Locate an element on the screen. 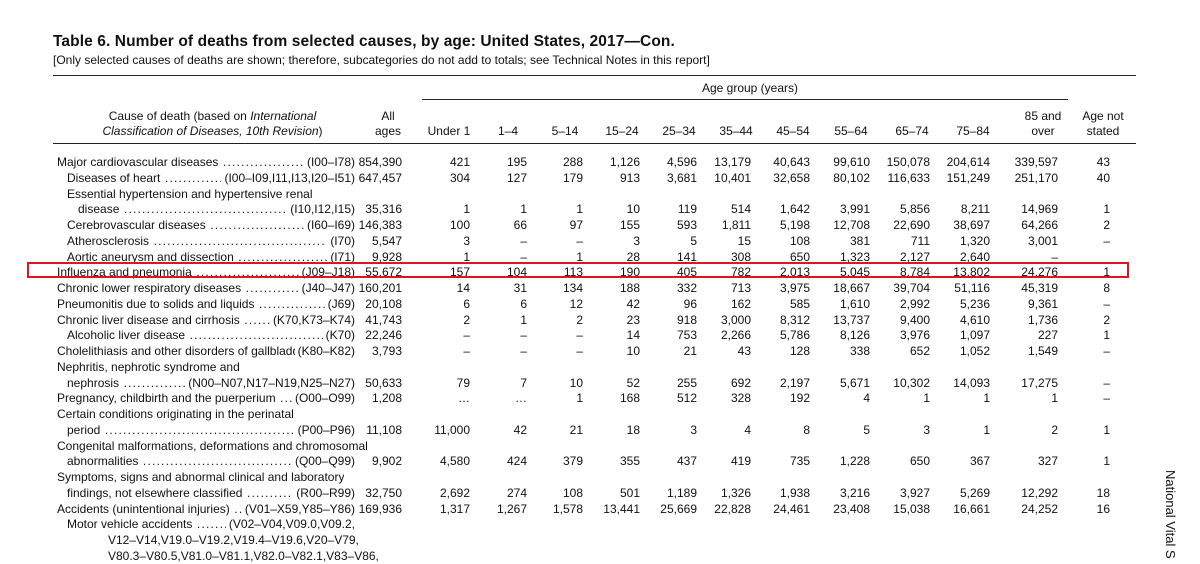 The image size is (1200, 564). cell-value: 108 is located at coordinates (799, 240).